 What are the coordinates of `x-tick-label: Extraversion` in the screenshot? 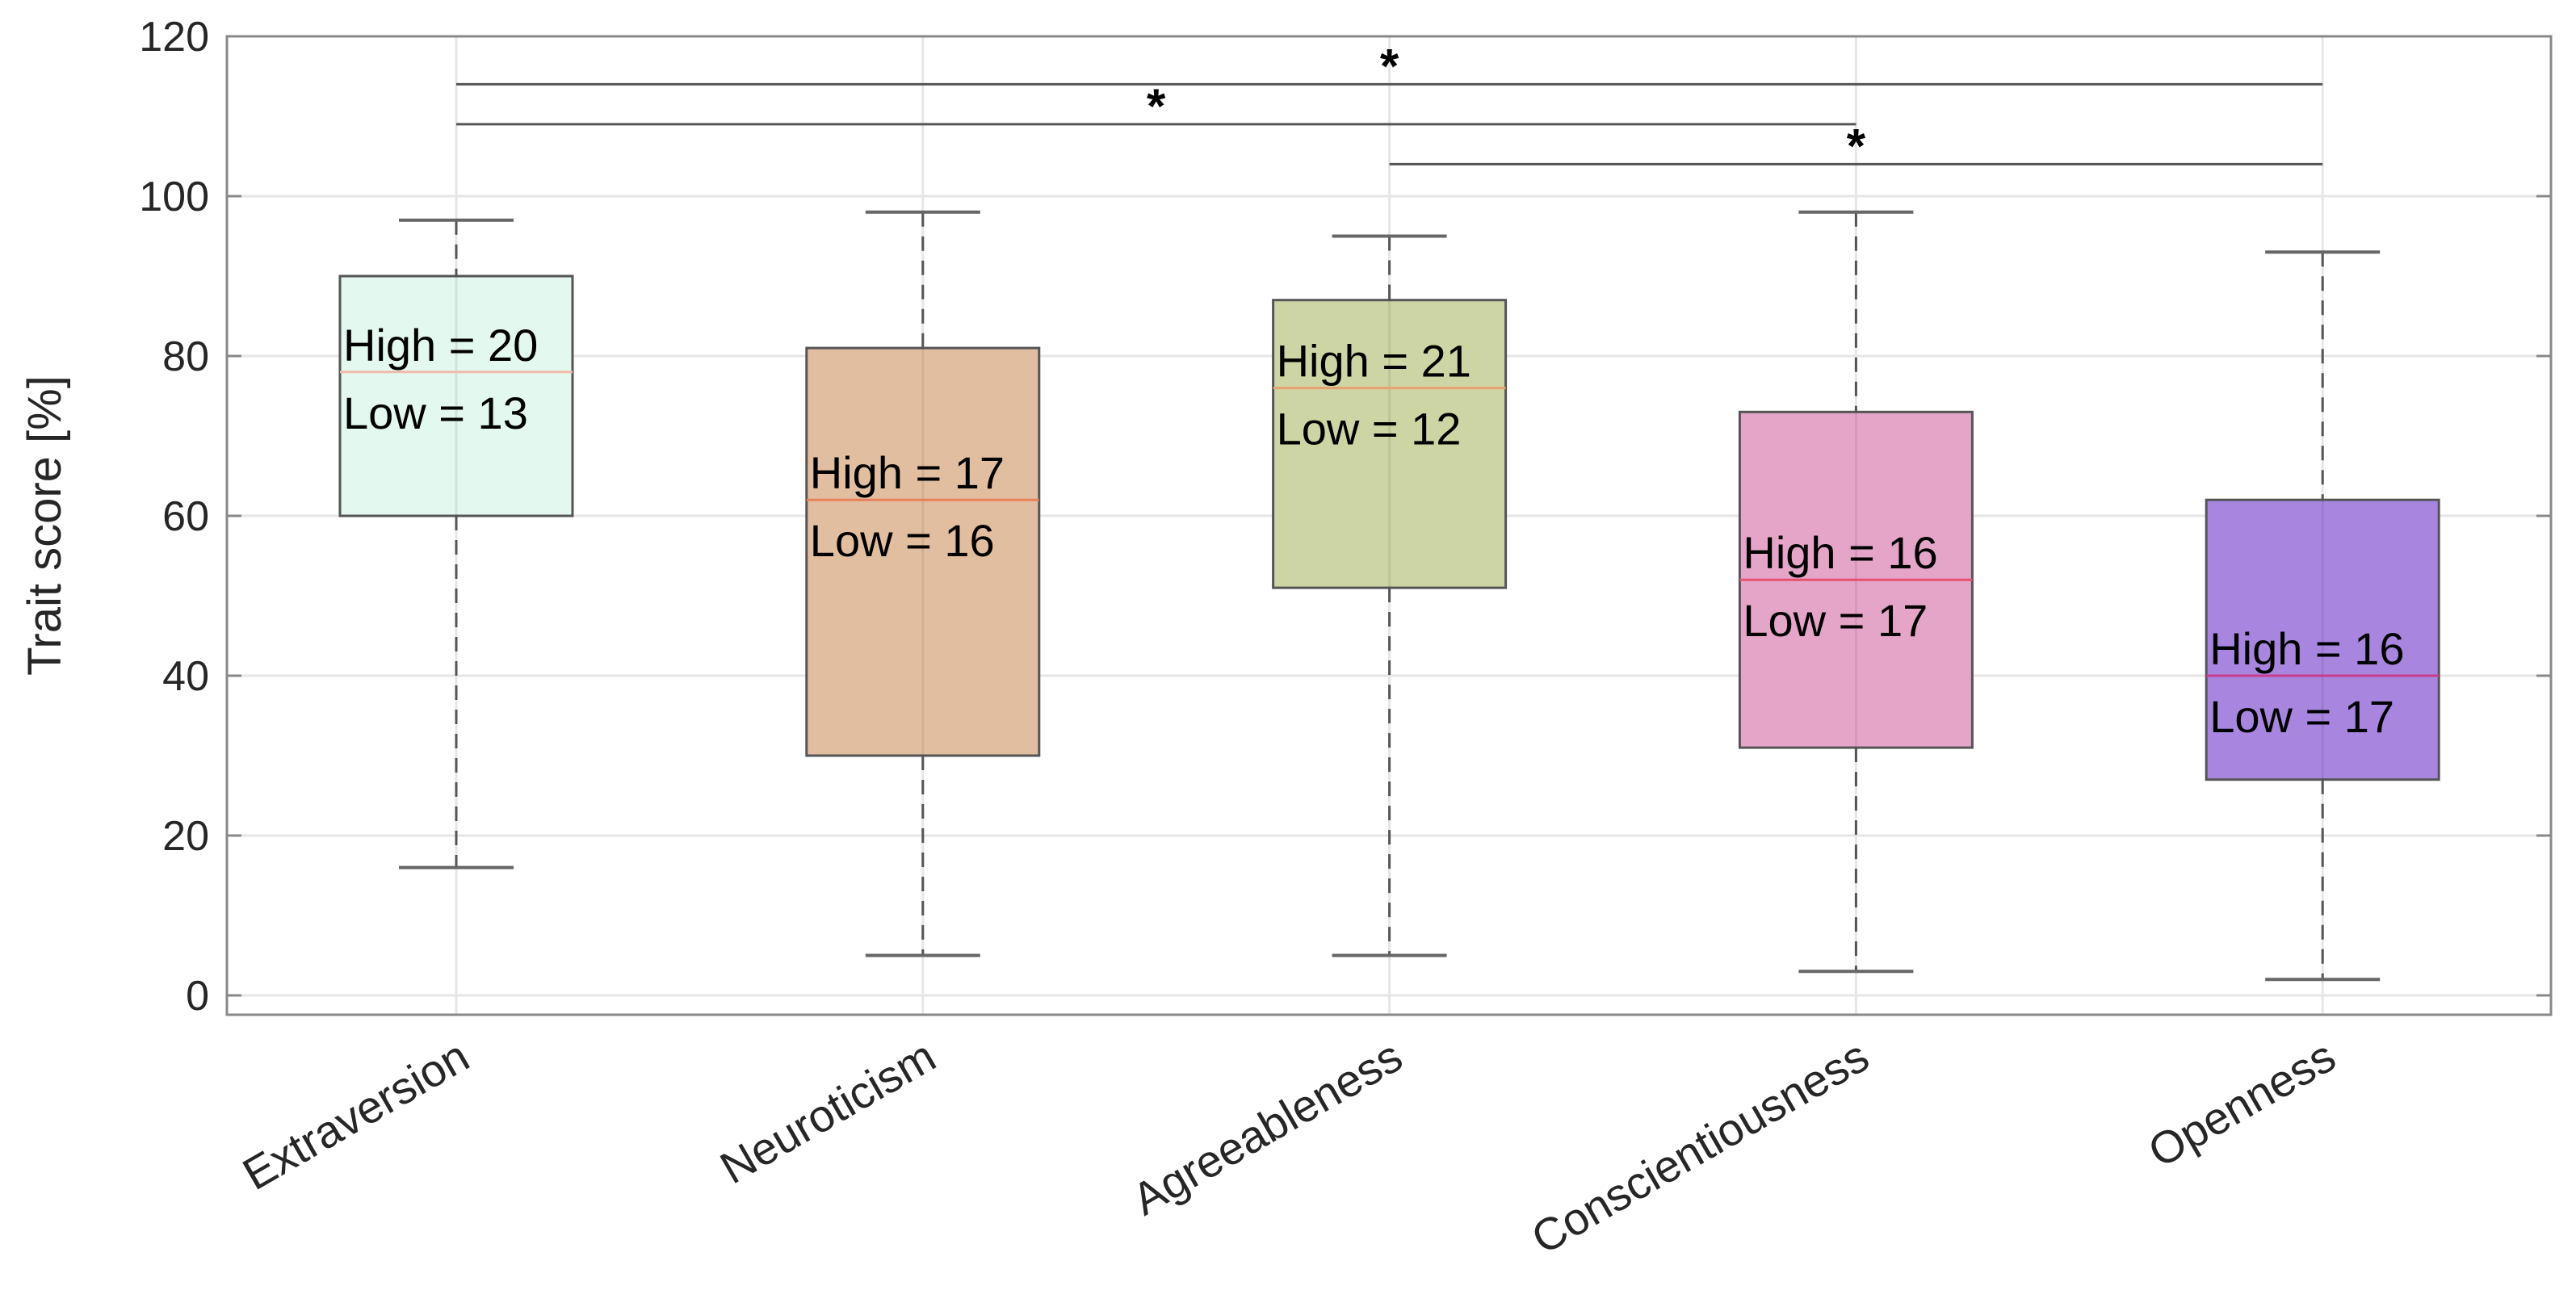 It's located at (355, 1115).